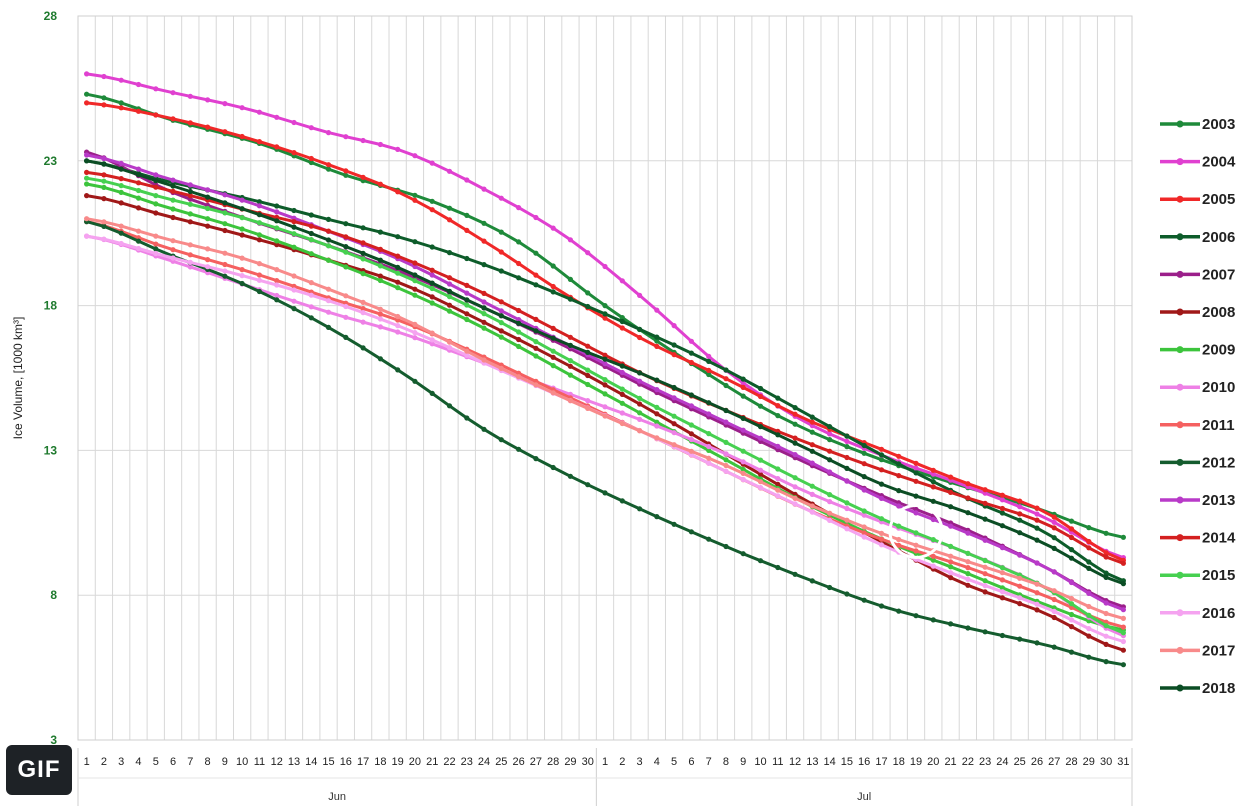  Describe the element at coordinates (53, 595) in the screenshot. I see `y-tick-label: 8` at that location.